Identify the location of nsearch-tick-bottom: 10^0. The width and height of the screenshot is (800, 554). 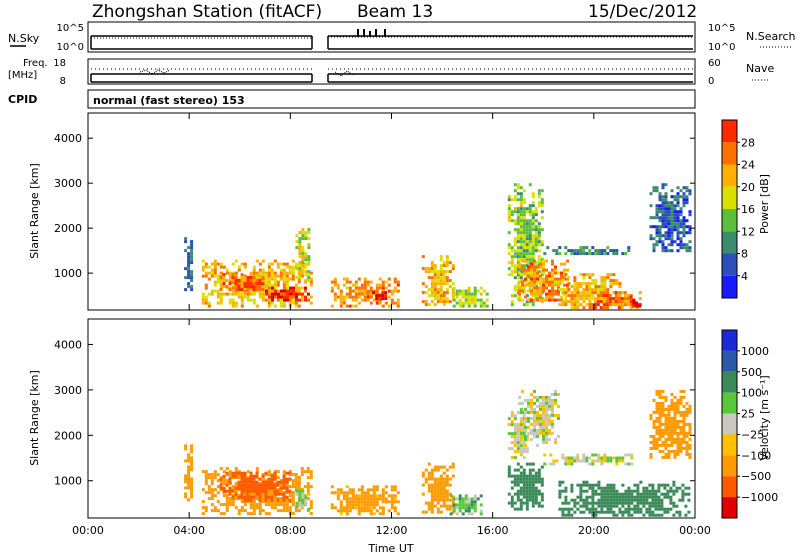
(721, 47).